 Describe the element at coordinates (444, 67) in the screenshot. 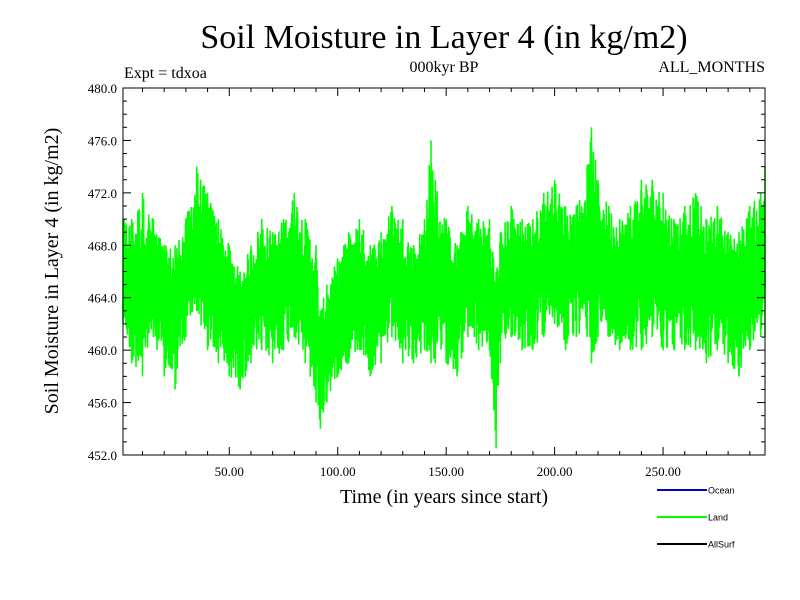

I see `chart-subtitle: 000kyr BP` at that location.